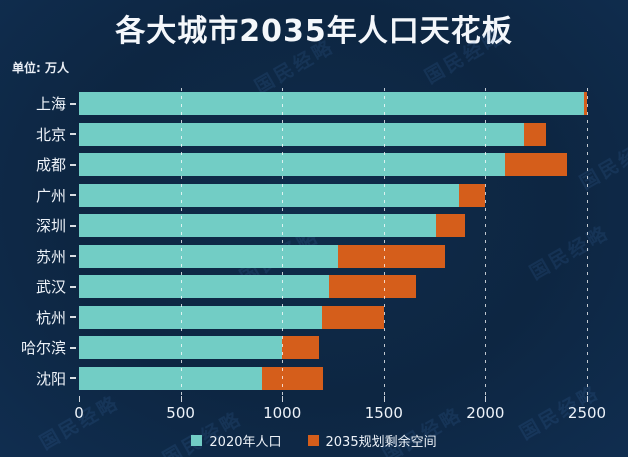 The height and width of the screenshot is (457, 628). What do you see at coordinates (587, 413) in the screenshot?
I see `x-tick-label: 2500` at bounding box center [587, 413].